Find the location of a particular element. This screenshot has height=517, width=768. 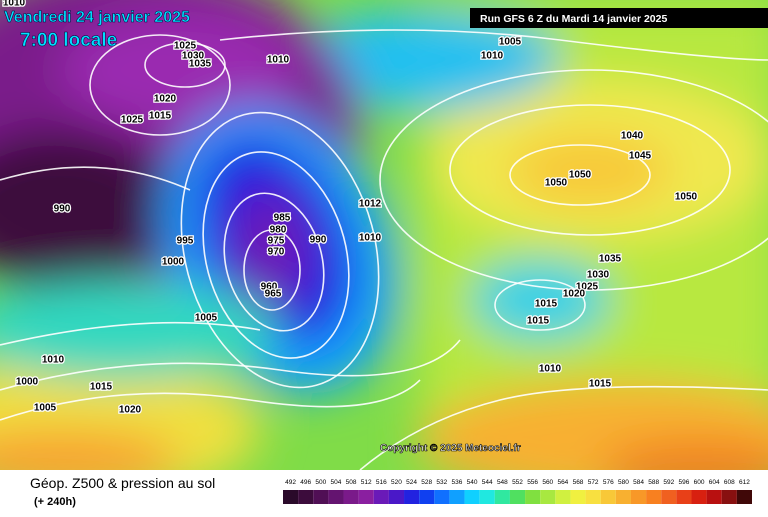

scale-label: 504 is located at coordinates (336, 482).